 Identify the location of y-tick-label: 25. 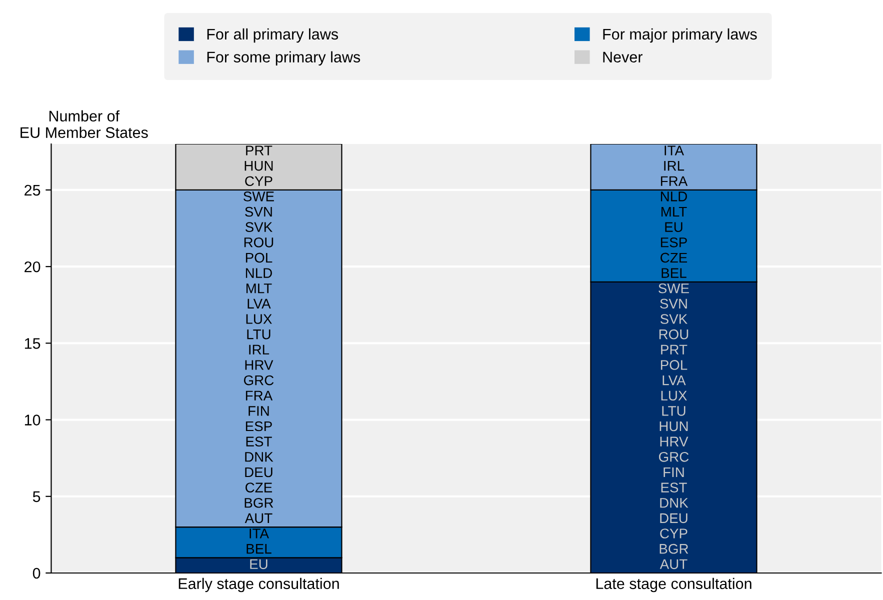
(32, 190).